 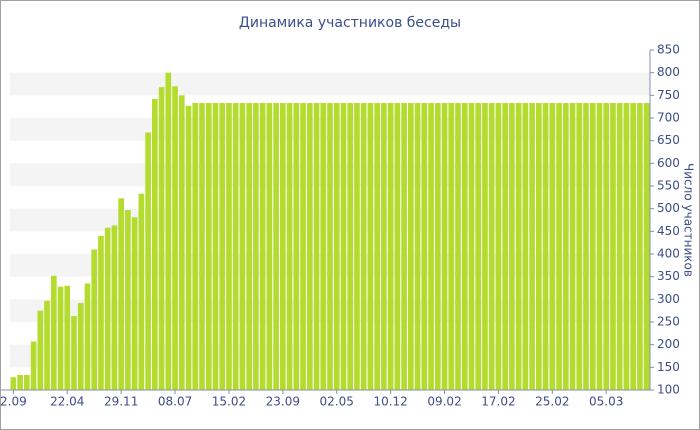 What do you see at coordinates (606, 402) in the screenshot?
I see `x-tick-label: 05.03` at bounding box center [606, 402].